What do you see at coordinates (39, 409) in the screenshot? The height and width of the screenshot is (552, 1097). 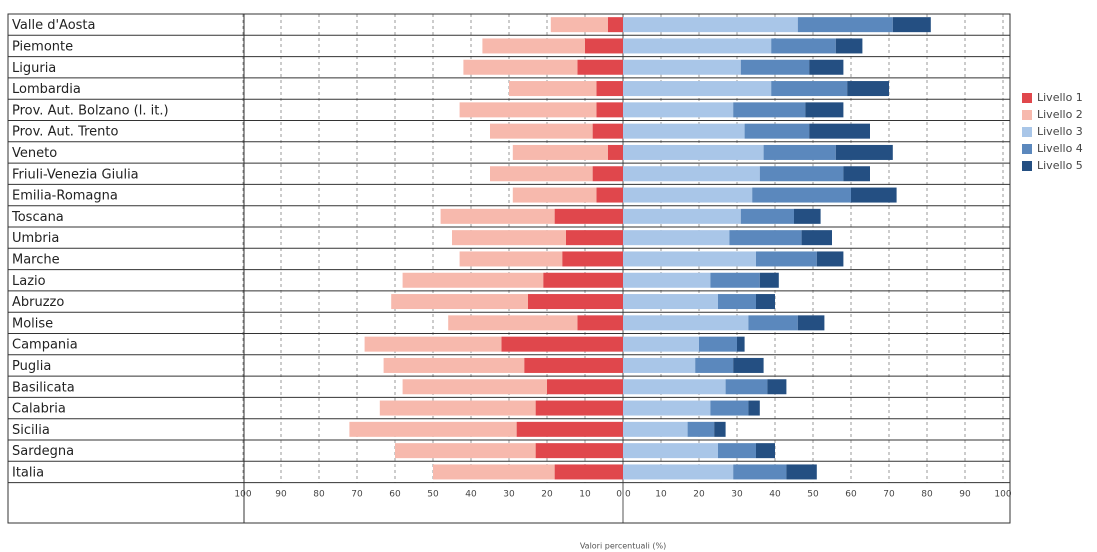 I see `category-label: Calabria` at bounding box center [39, 409].